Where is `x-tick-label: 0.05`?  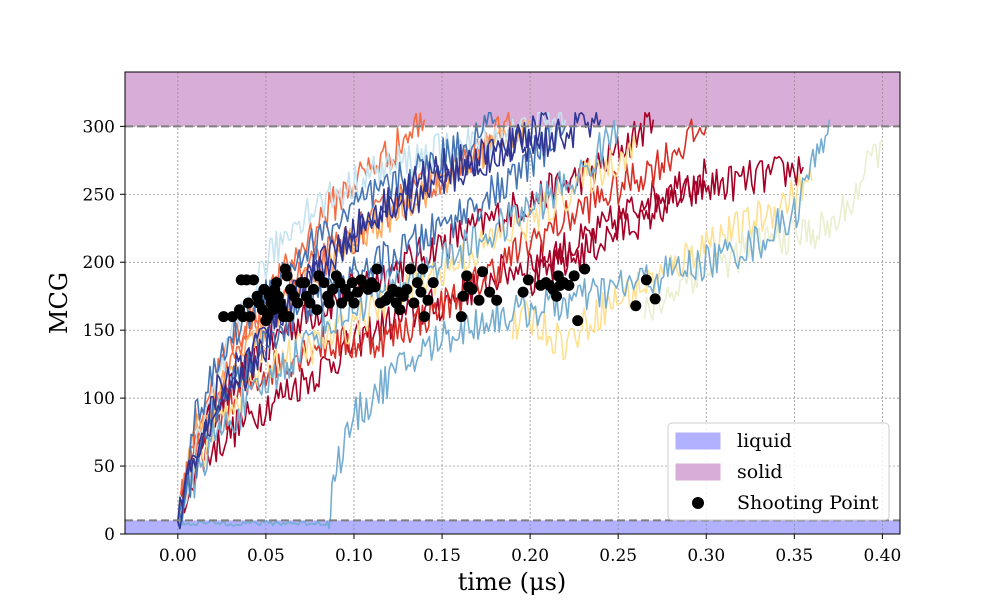
x-tick-label: 0.05 is located at coordinates (266, 556).